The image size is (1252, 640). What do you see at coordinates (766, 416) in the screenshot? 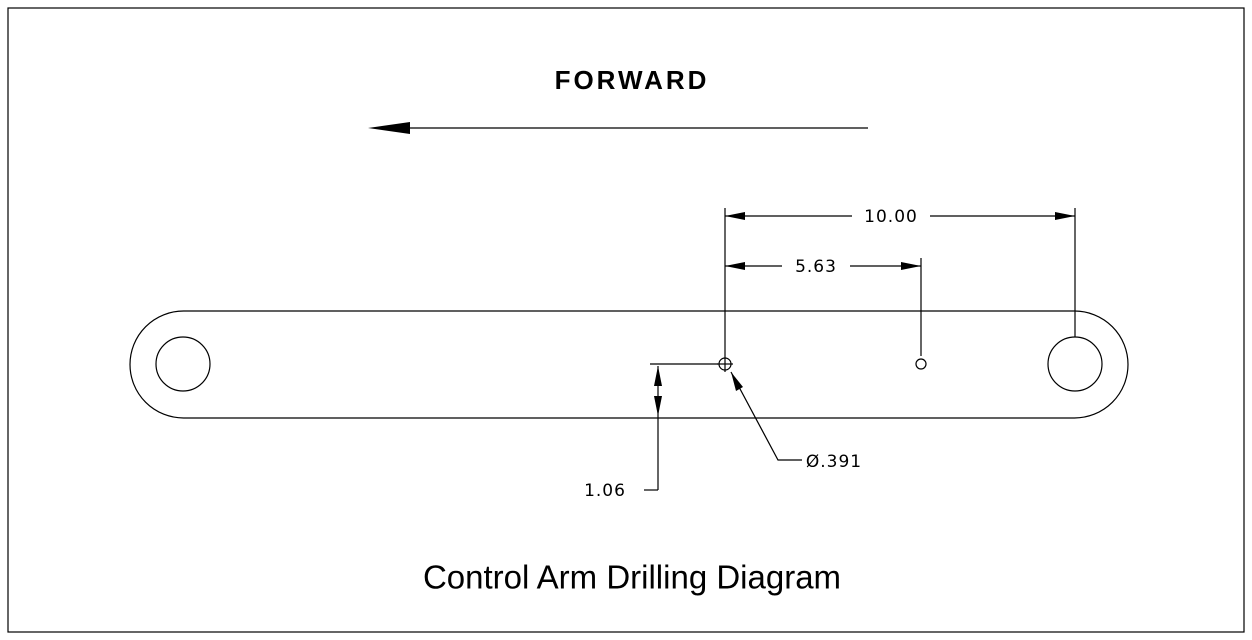
I see `leader-line` at bounding box center [766, 416].